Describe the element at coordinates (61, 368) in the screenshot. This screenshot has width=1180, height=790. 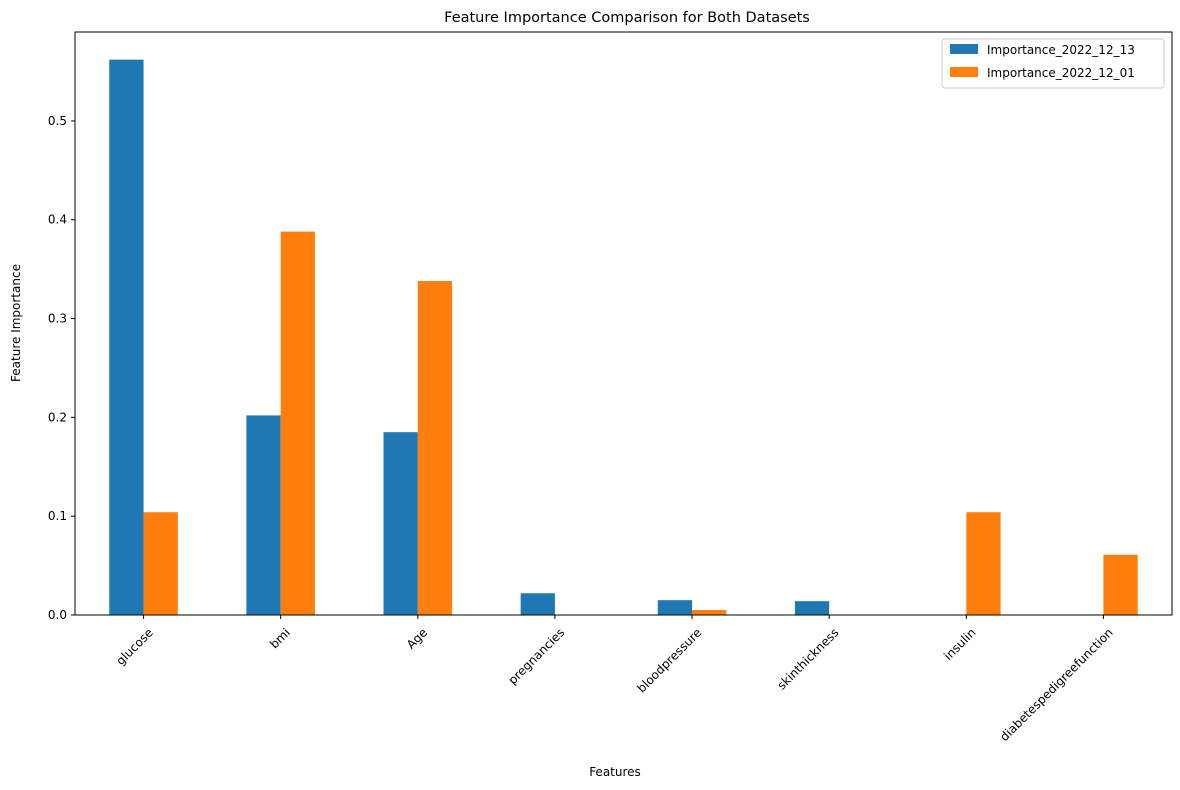
I see `y-axis: 0.0 0.1 0.2 0.3 0.4 0.5` at that location.